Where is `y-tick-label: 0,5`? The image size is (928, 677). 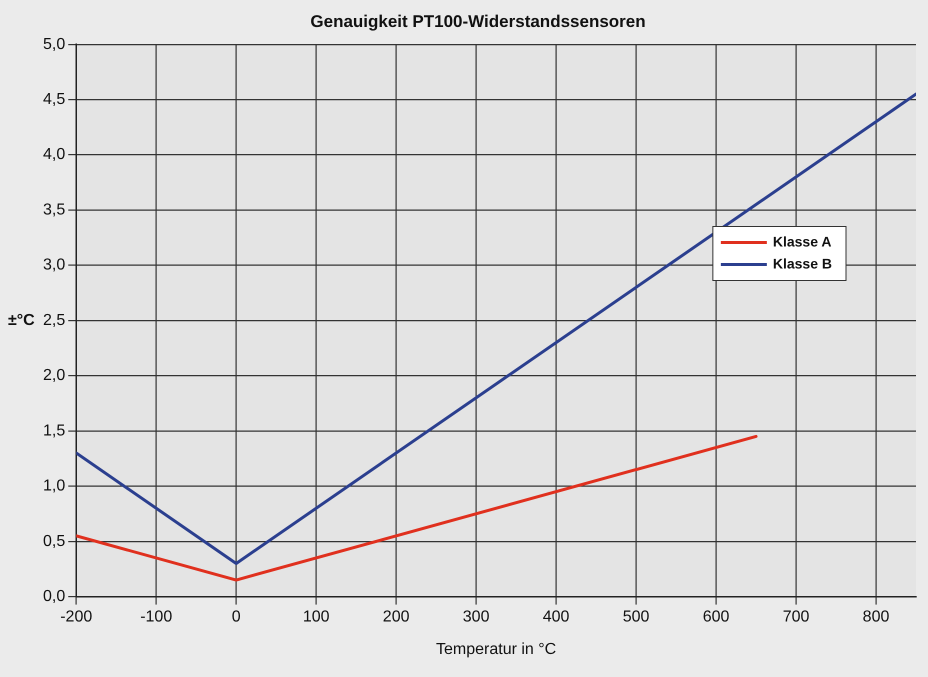 y-tick-label: 0,5 is located at coordinates (54, 541).